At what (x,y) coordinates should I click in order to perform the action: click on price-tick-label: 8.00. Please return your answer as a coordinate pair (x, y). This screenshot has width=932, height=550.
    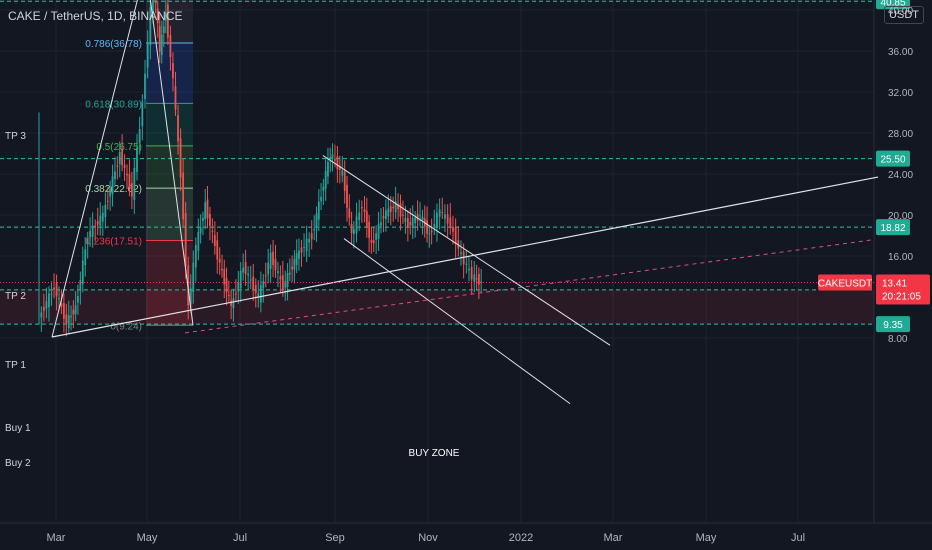
    Looking at the image, I should click on (898, 339).